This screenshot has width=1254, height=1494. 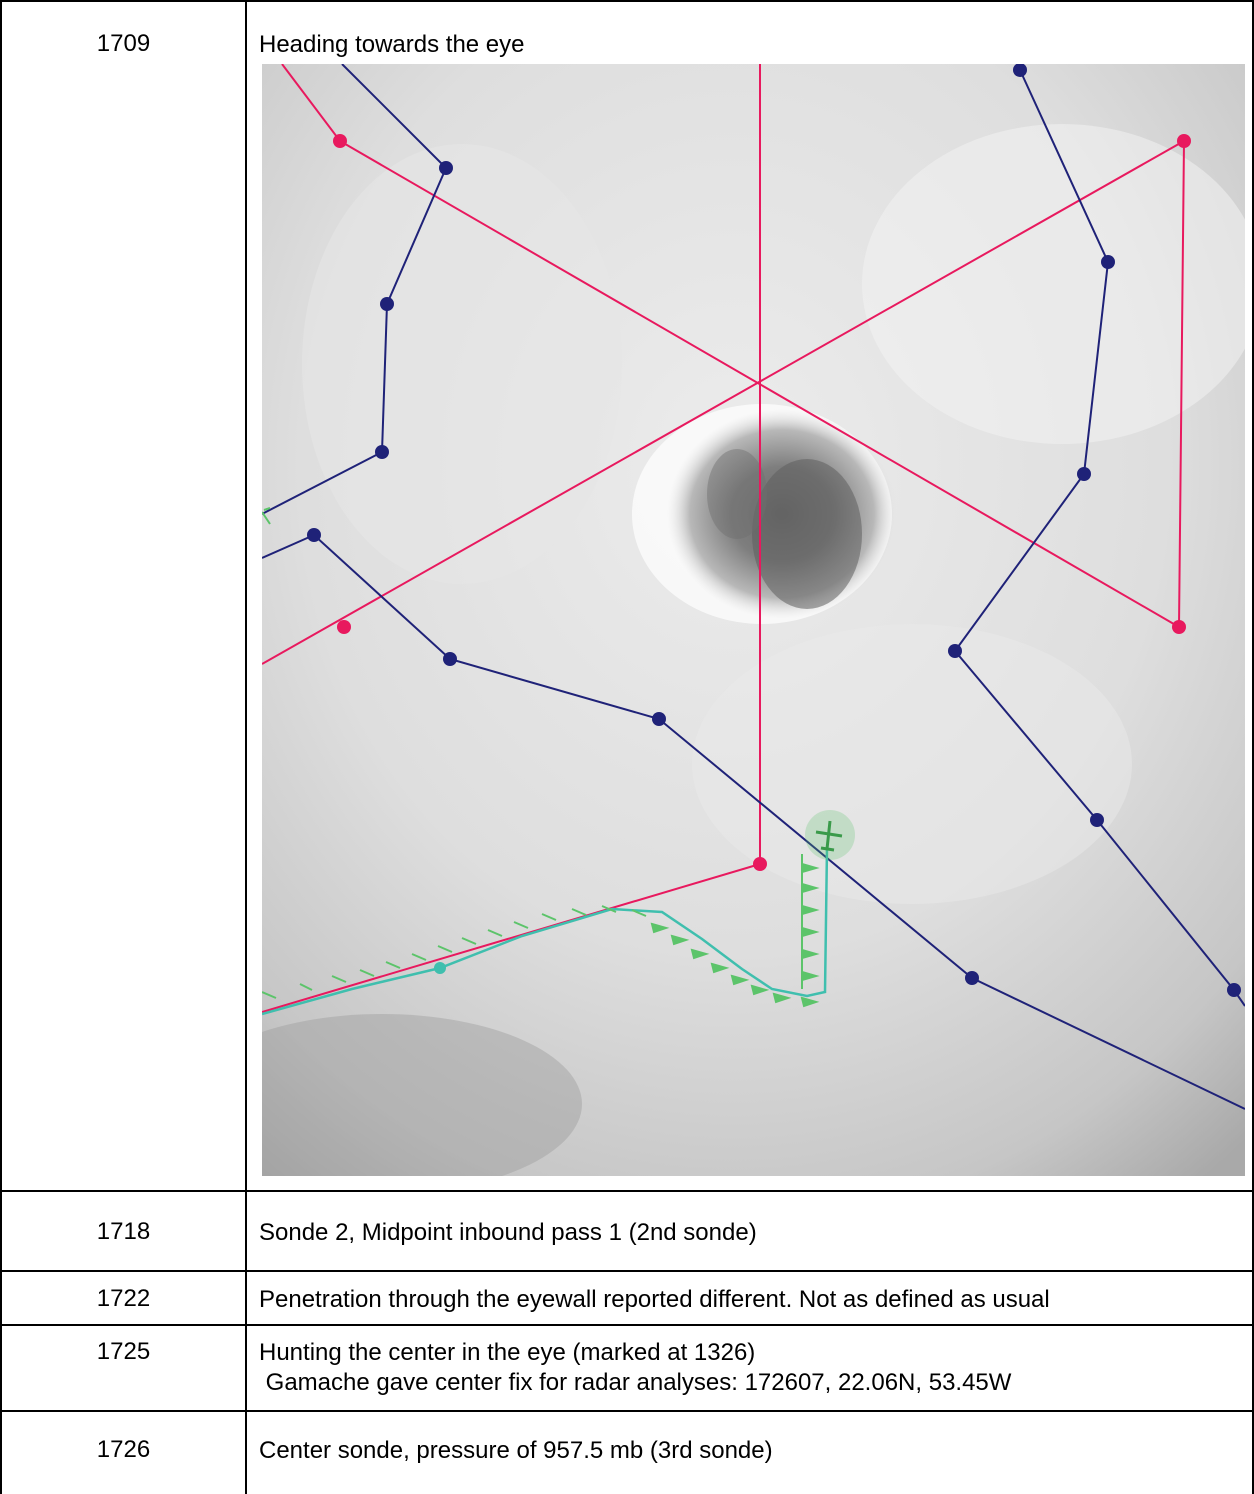 What do you see at coordinates (1, 747) in the screenshot?
I see `table-border-left` at bounding box center [1, 747].